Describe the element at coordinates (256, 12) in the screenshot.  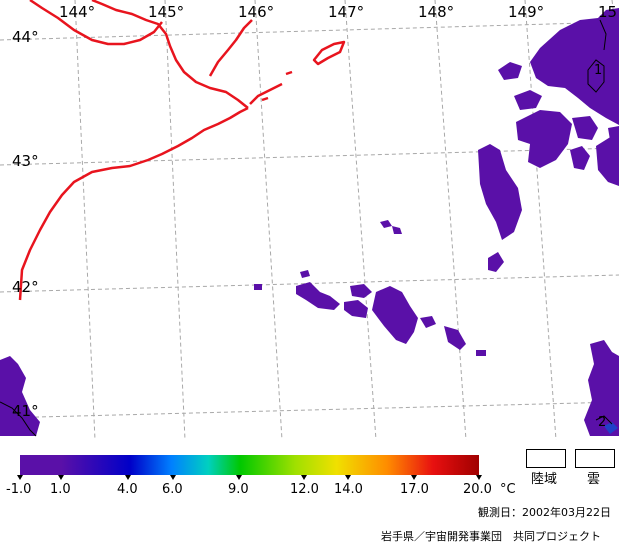
I see `lon-label-146: 146°` at that location.